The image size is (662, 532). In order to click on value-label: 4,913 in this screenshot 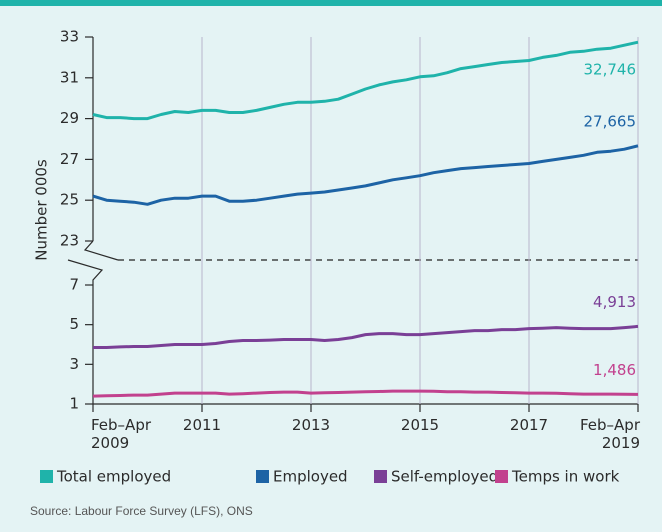, I will do `click(614, 302)`.